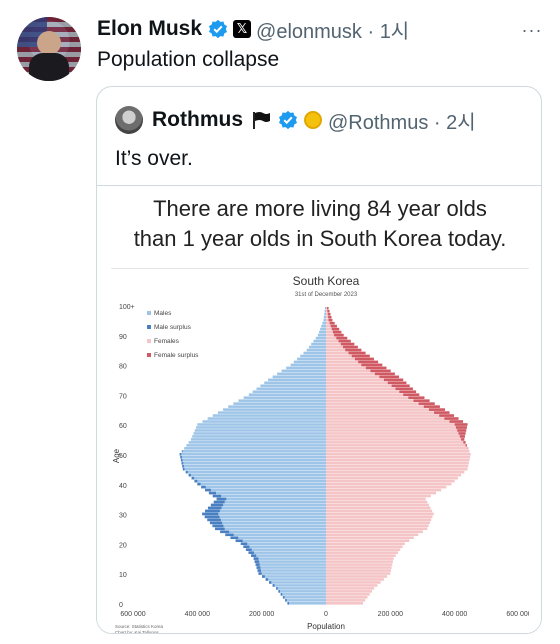 This screenshot has width=560, height=644. What do you see at coordinates (49, 49) in the screenshot?
I see `author-avatar` at bounding box center [49, 49].